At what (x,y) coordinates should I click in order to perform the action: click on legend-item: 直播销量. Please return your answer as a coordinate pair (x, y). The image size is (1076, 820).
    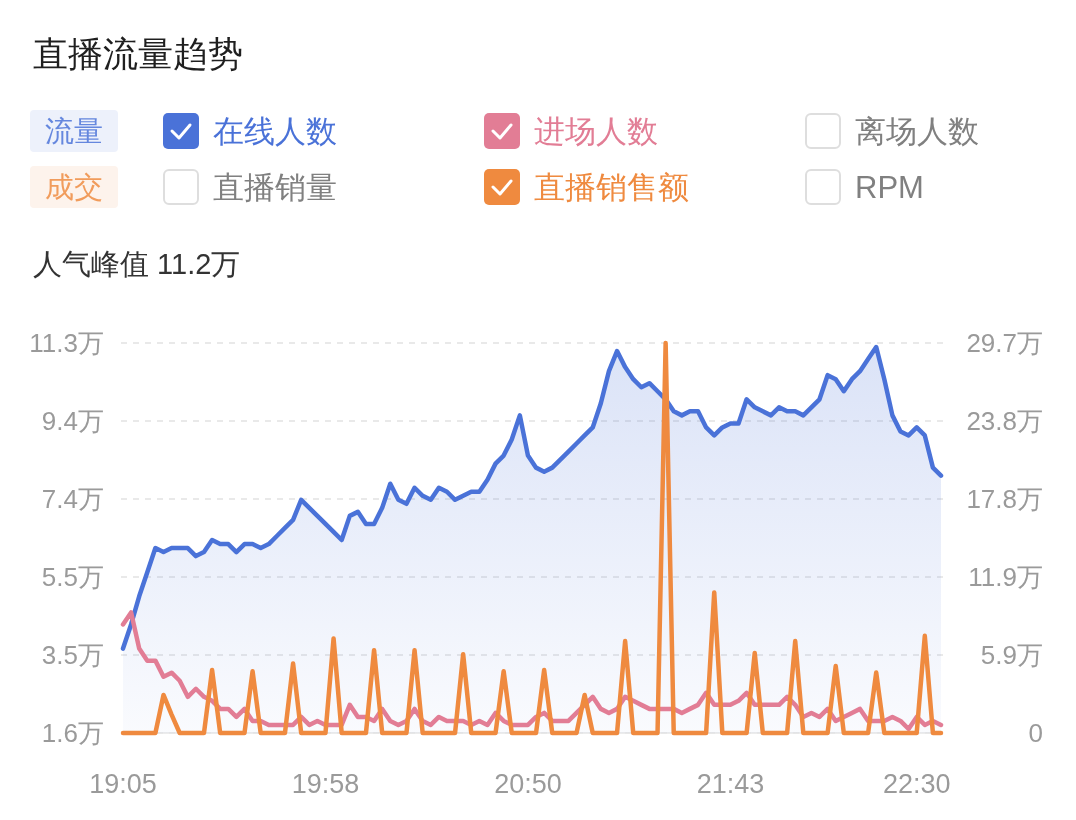
    Looking at the image, I should click on (250, 187).